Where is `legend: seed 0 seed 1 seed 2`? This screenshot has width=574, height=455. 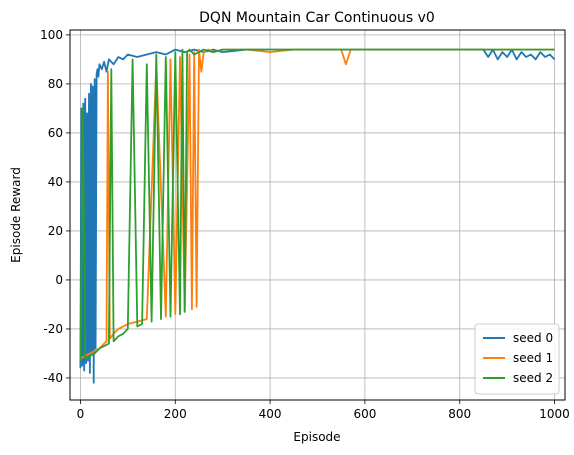 legend: seed 0 seed 1 seed 2 is located at coordinates (517, 359).